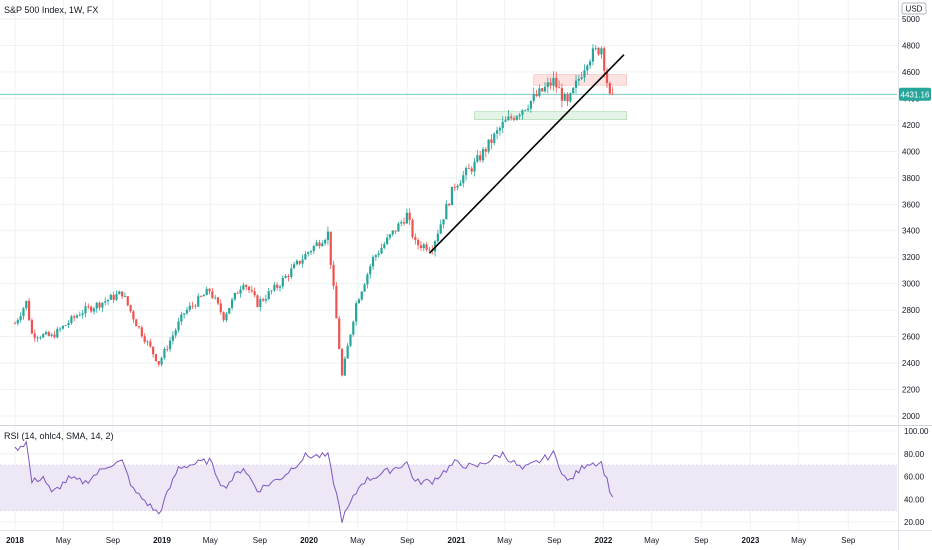 The height and width of the screenshot is (550, 932). What do you see at coordinates (916, 477) in the screenshot?
I see `rsi-axis: 20.00 40.00 60.00 80.00 100.00` at bounding box center [916, 477].